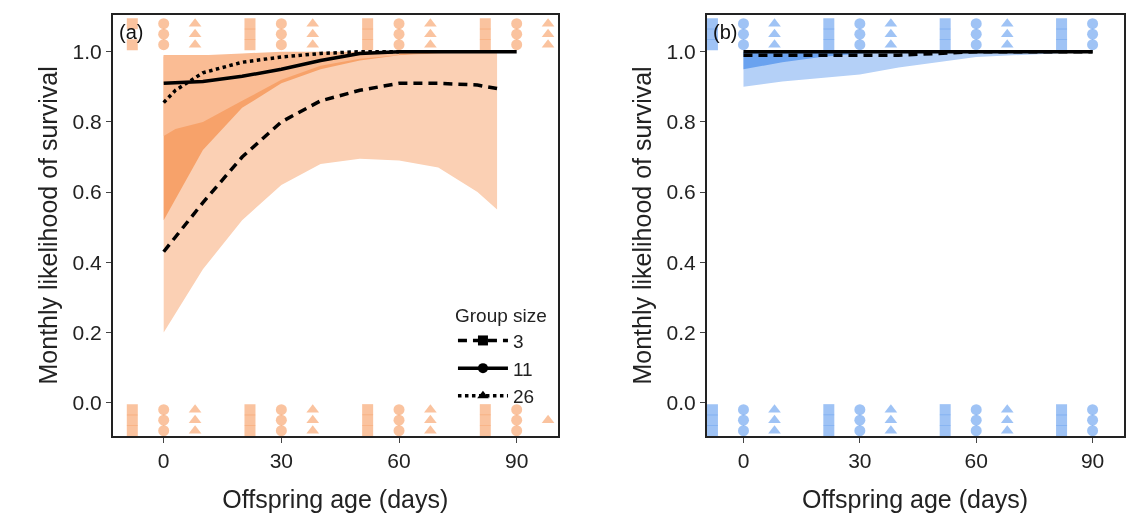 This screenshot has height=531, width=1127. I want to click on line-series, so click(330, 167).